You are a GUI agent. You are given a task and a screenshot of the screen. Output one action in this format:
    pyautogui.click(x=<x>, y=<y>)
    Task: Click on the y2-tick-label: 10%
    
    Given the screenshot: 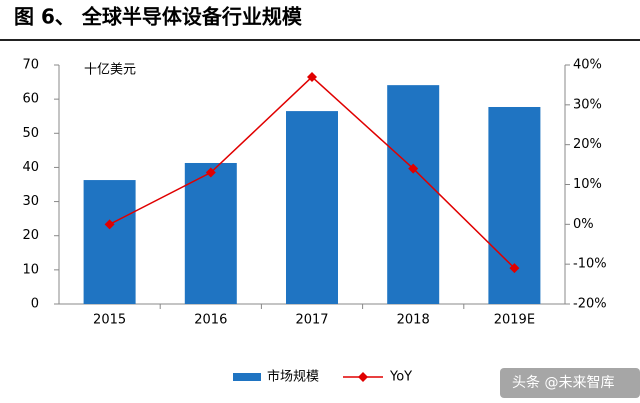 What is the action you would take?
    pyautogui.click(x=587, y=184)
    